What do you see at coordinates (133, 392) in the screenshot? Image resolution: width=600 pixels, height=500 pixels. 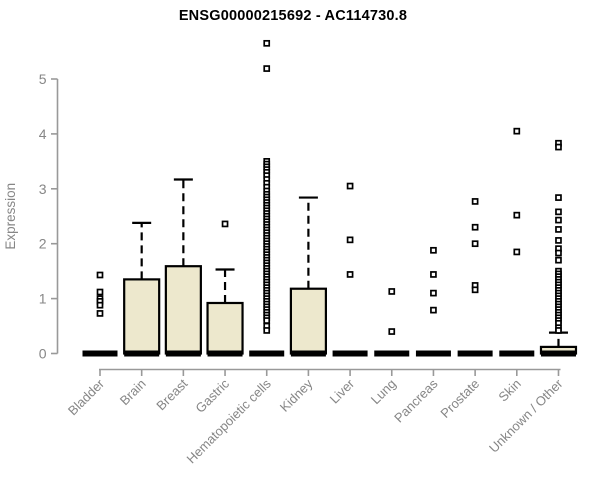 I see `x-tick-label: Brain` at bounding box center [133, 392].